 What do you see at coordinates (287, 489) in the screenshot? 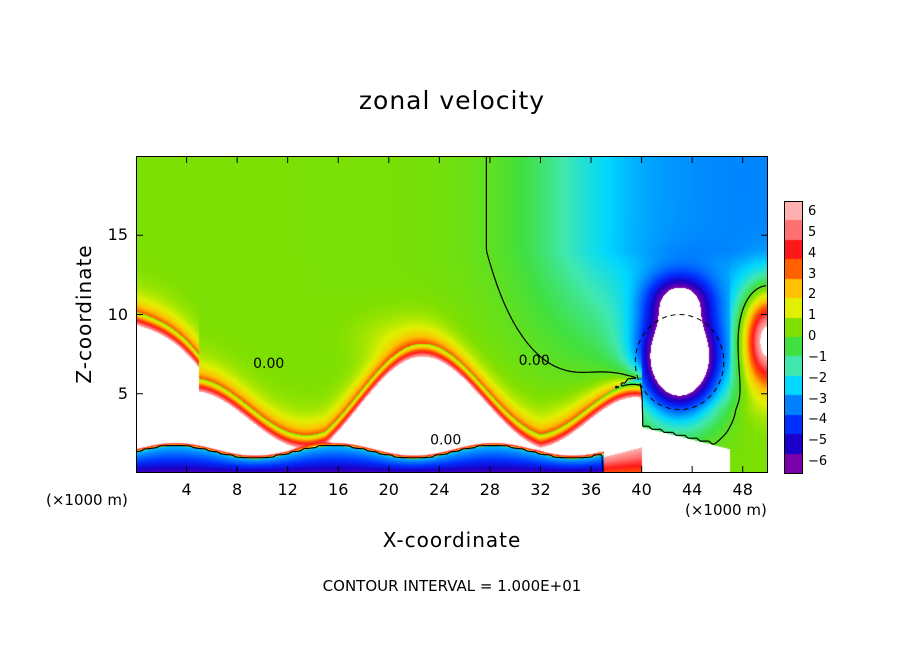
I see `x-tick-label: 12` at bounding box center [287, 489].